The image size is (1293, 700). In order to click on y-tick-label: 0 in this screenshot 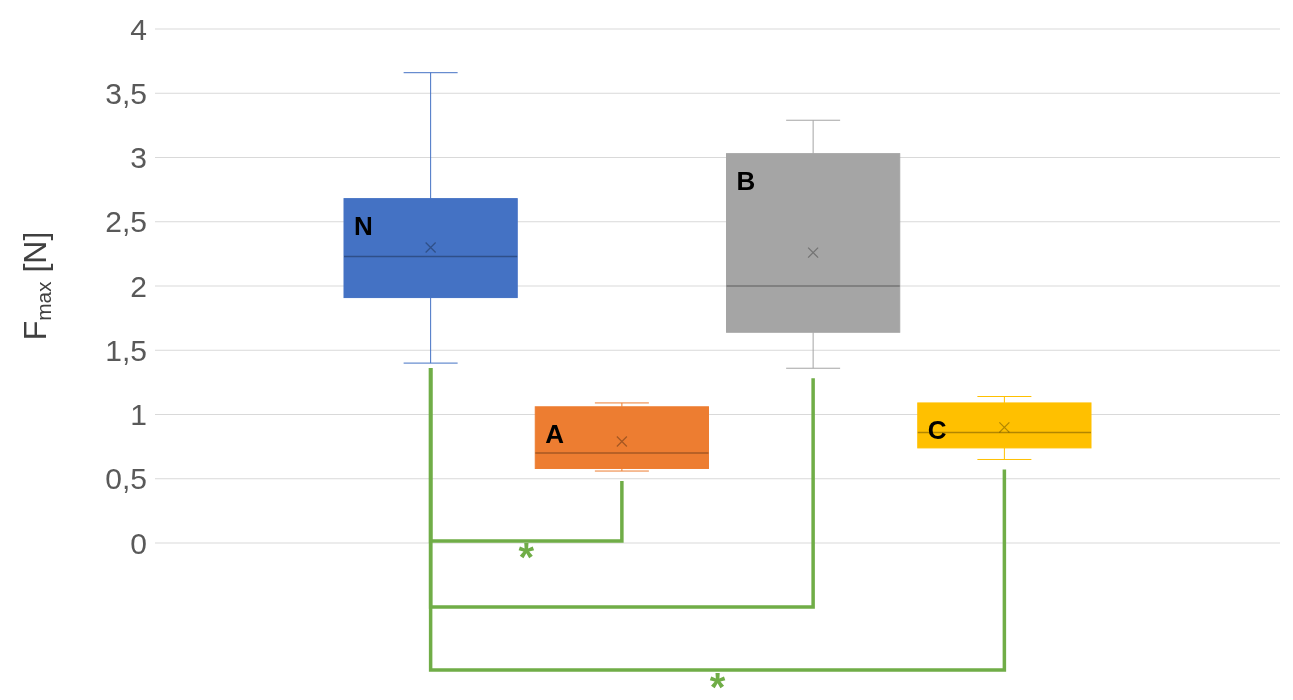, I will do `click(138, 543)`.